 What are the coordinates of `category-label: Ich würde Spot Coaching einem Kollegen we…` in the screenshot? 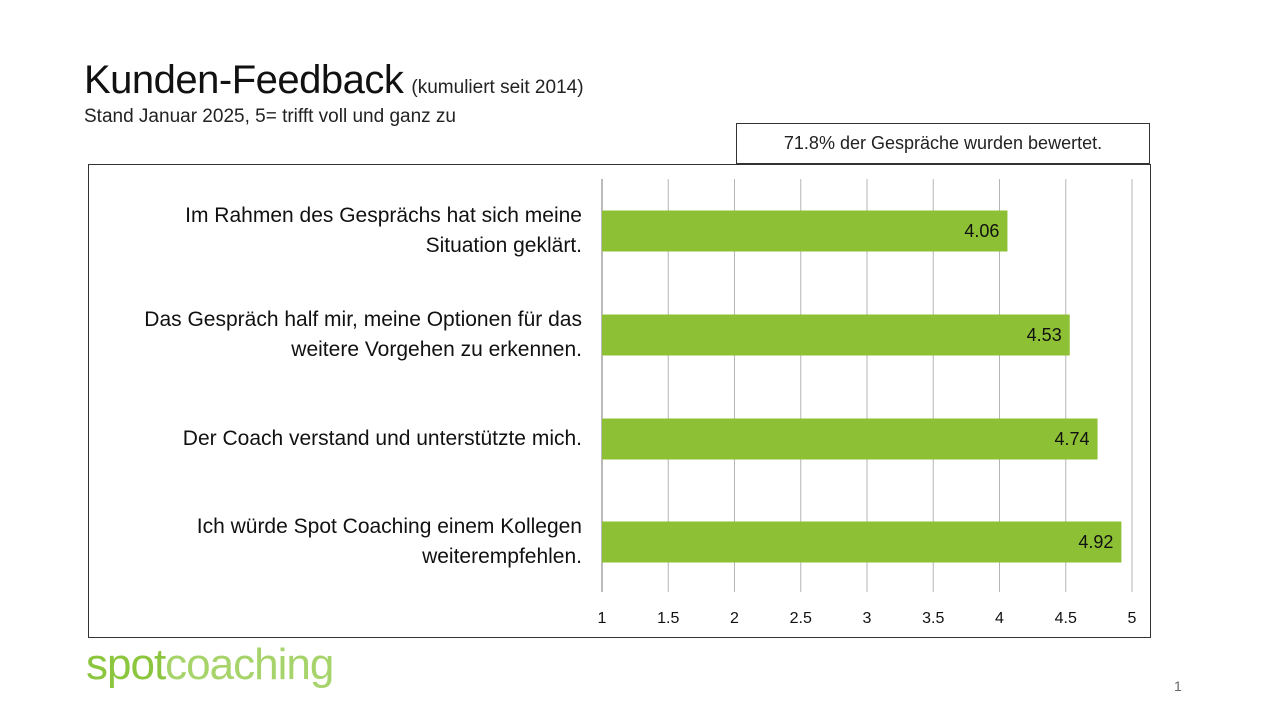 It's located at (322, 542).